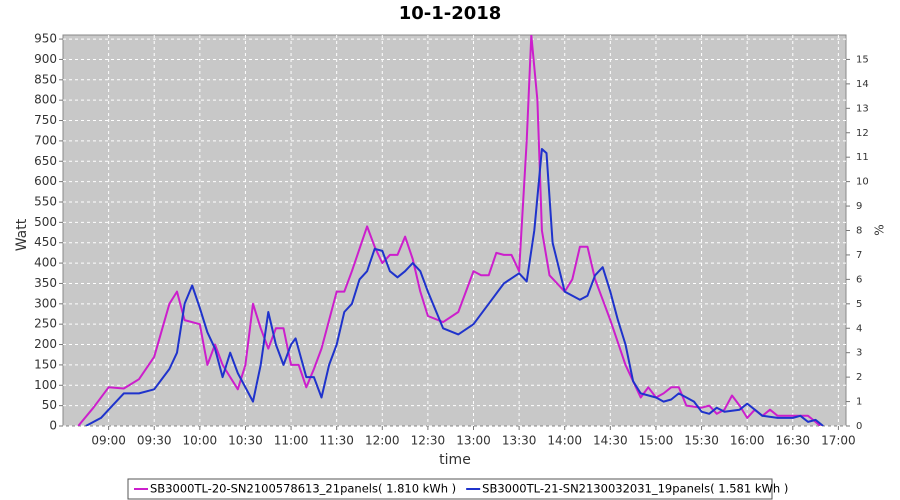 This screenshot has height=500, width=900. Describe the element at coordinates (859, 304) in the screenshot. I see `y2-tick-label: 5` at that location.